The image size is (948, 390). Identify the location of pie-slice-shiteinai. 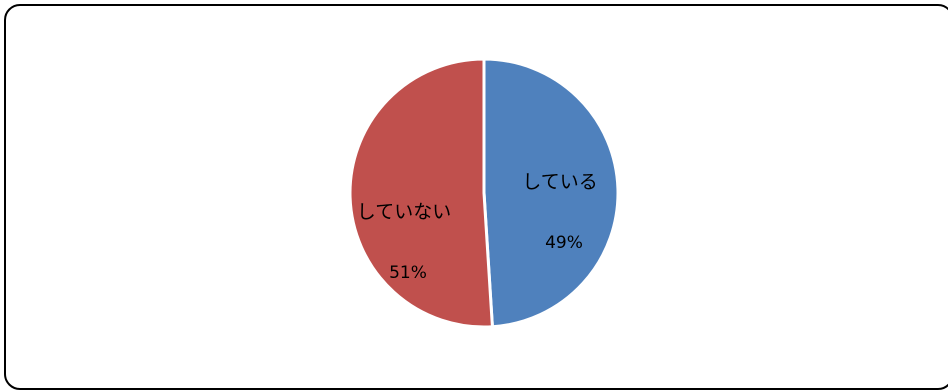
(421, 193).